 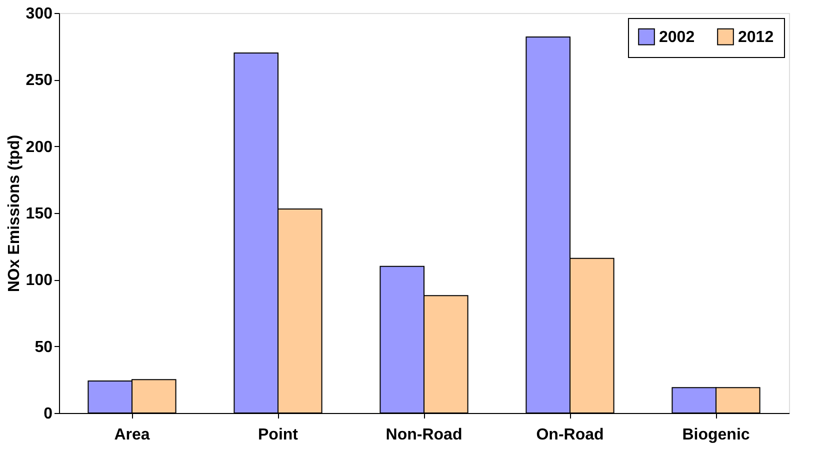 I want to click on legend-label: 2002, so click(x=677, y=37).